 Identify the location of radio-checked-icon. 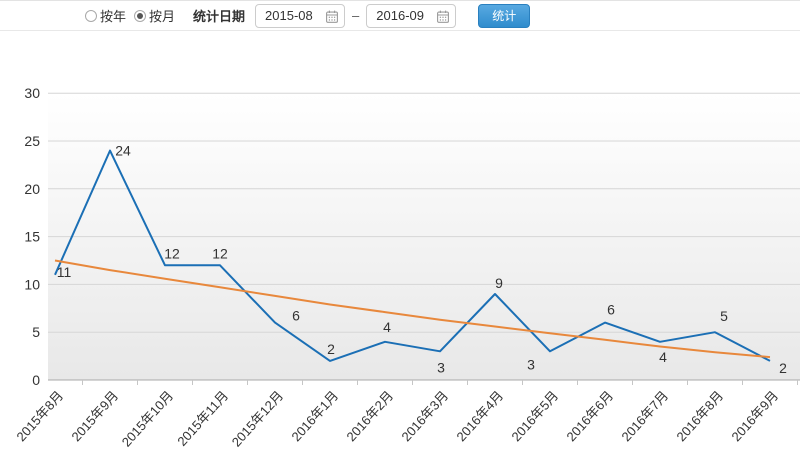
(140, 15).